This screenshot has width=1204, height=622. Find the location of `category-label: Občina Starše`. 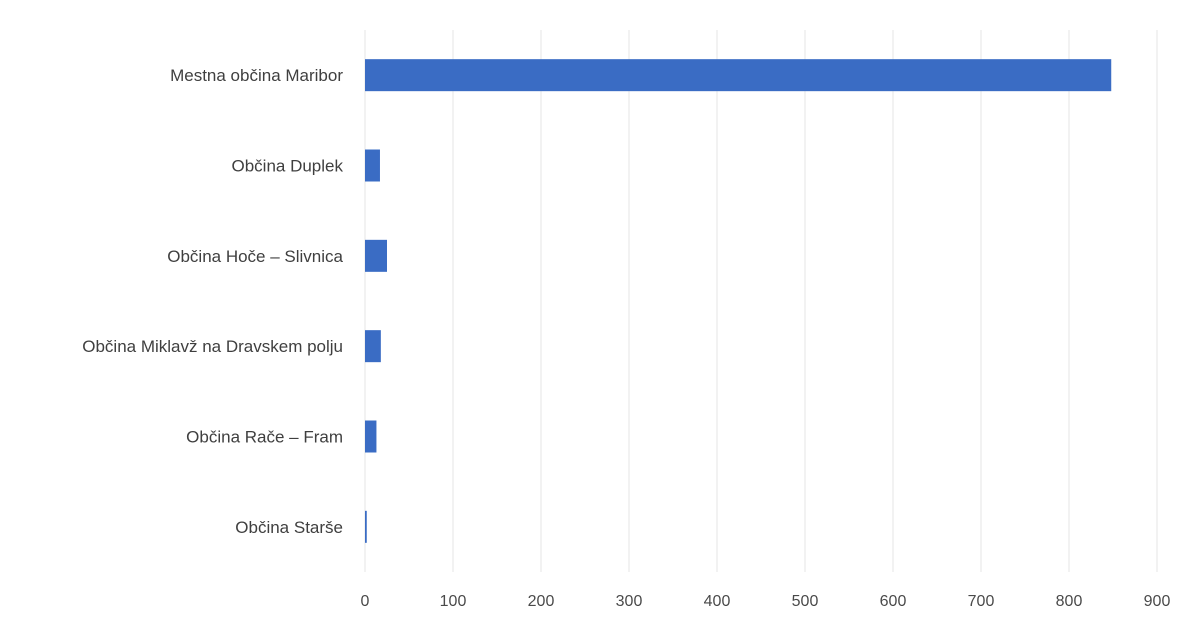

category-label: Občina Starše is located at coordinates (289, 527).